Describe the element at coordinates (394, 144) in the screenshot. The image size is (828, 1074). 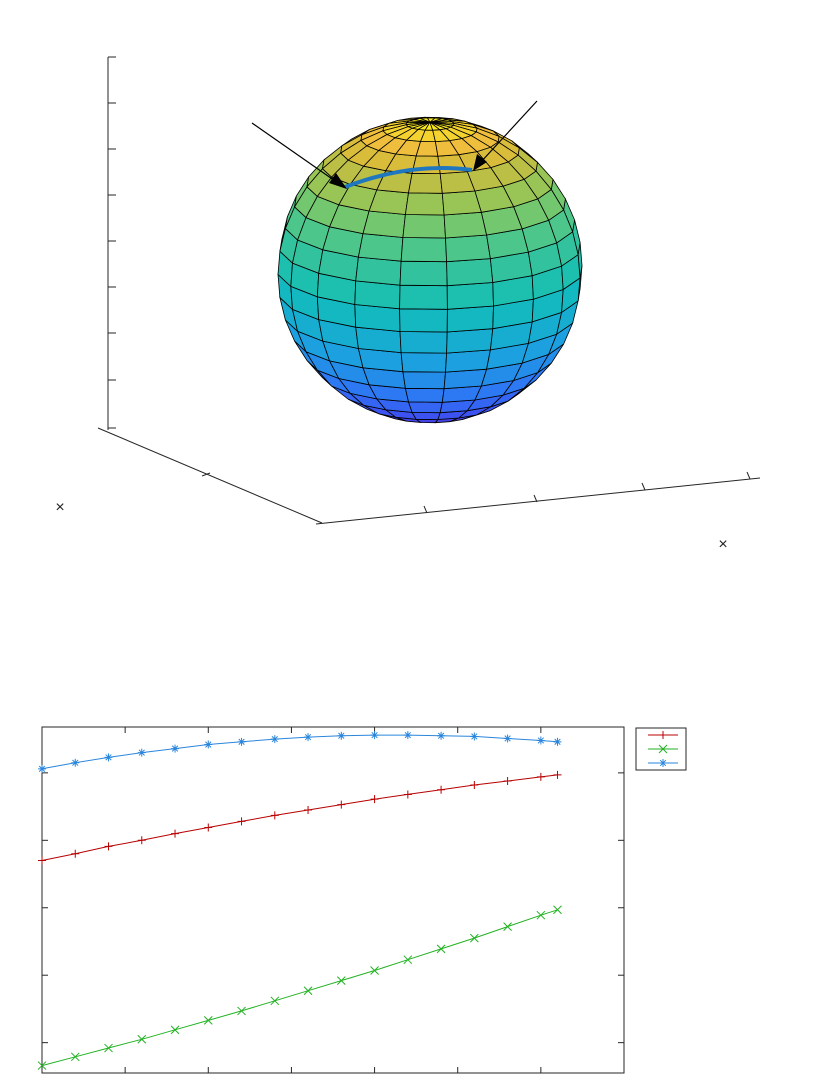
I see `annotations` at that location.